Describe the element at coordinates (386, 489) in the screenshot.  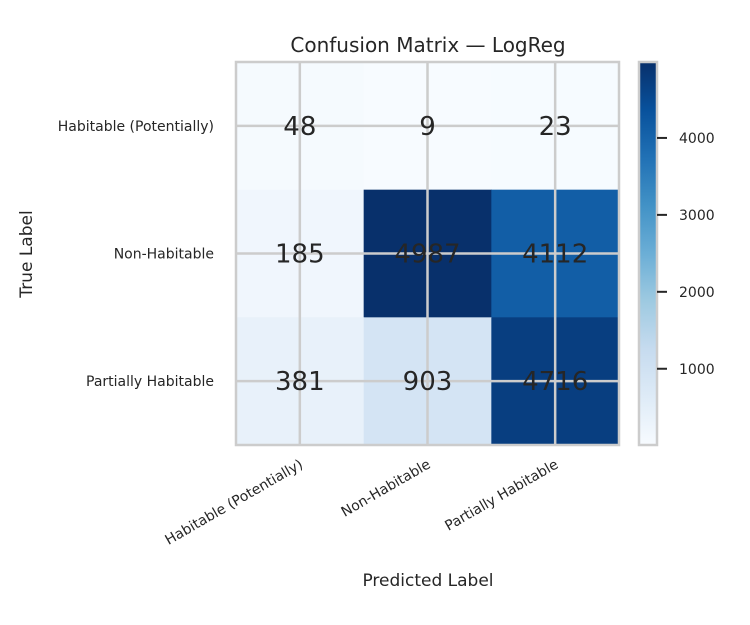
I see `x-tick-label: Non-Habitable` at that location.